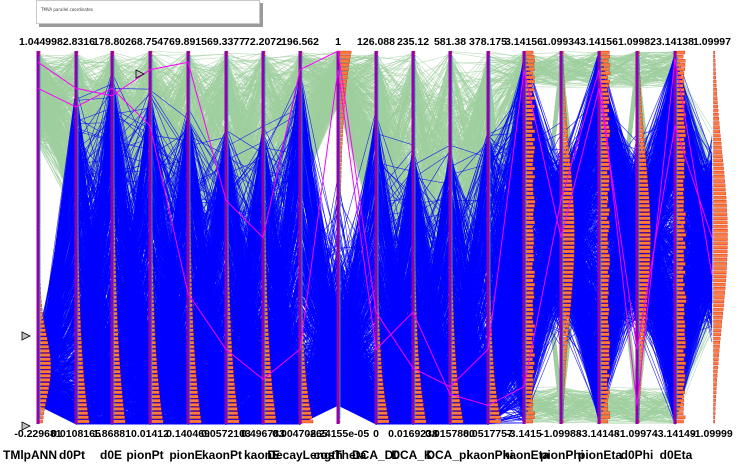 This screenshot has width=748, height=474. What do you see at coordinates (112, 434) in the screenshot?
I see `axis-min-label: 1.86881` at bounding box center [112, 434].